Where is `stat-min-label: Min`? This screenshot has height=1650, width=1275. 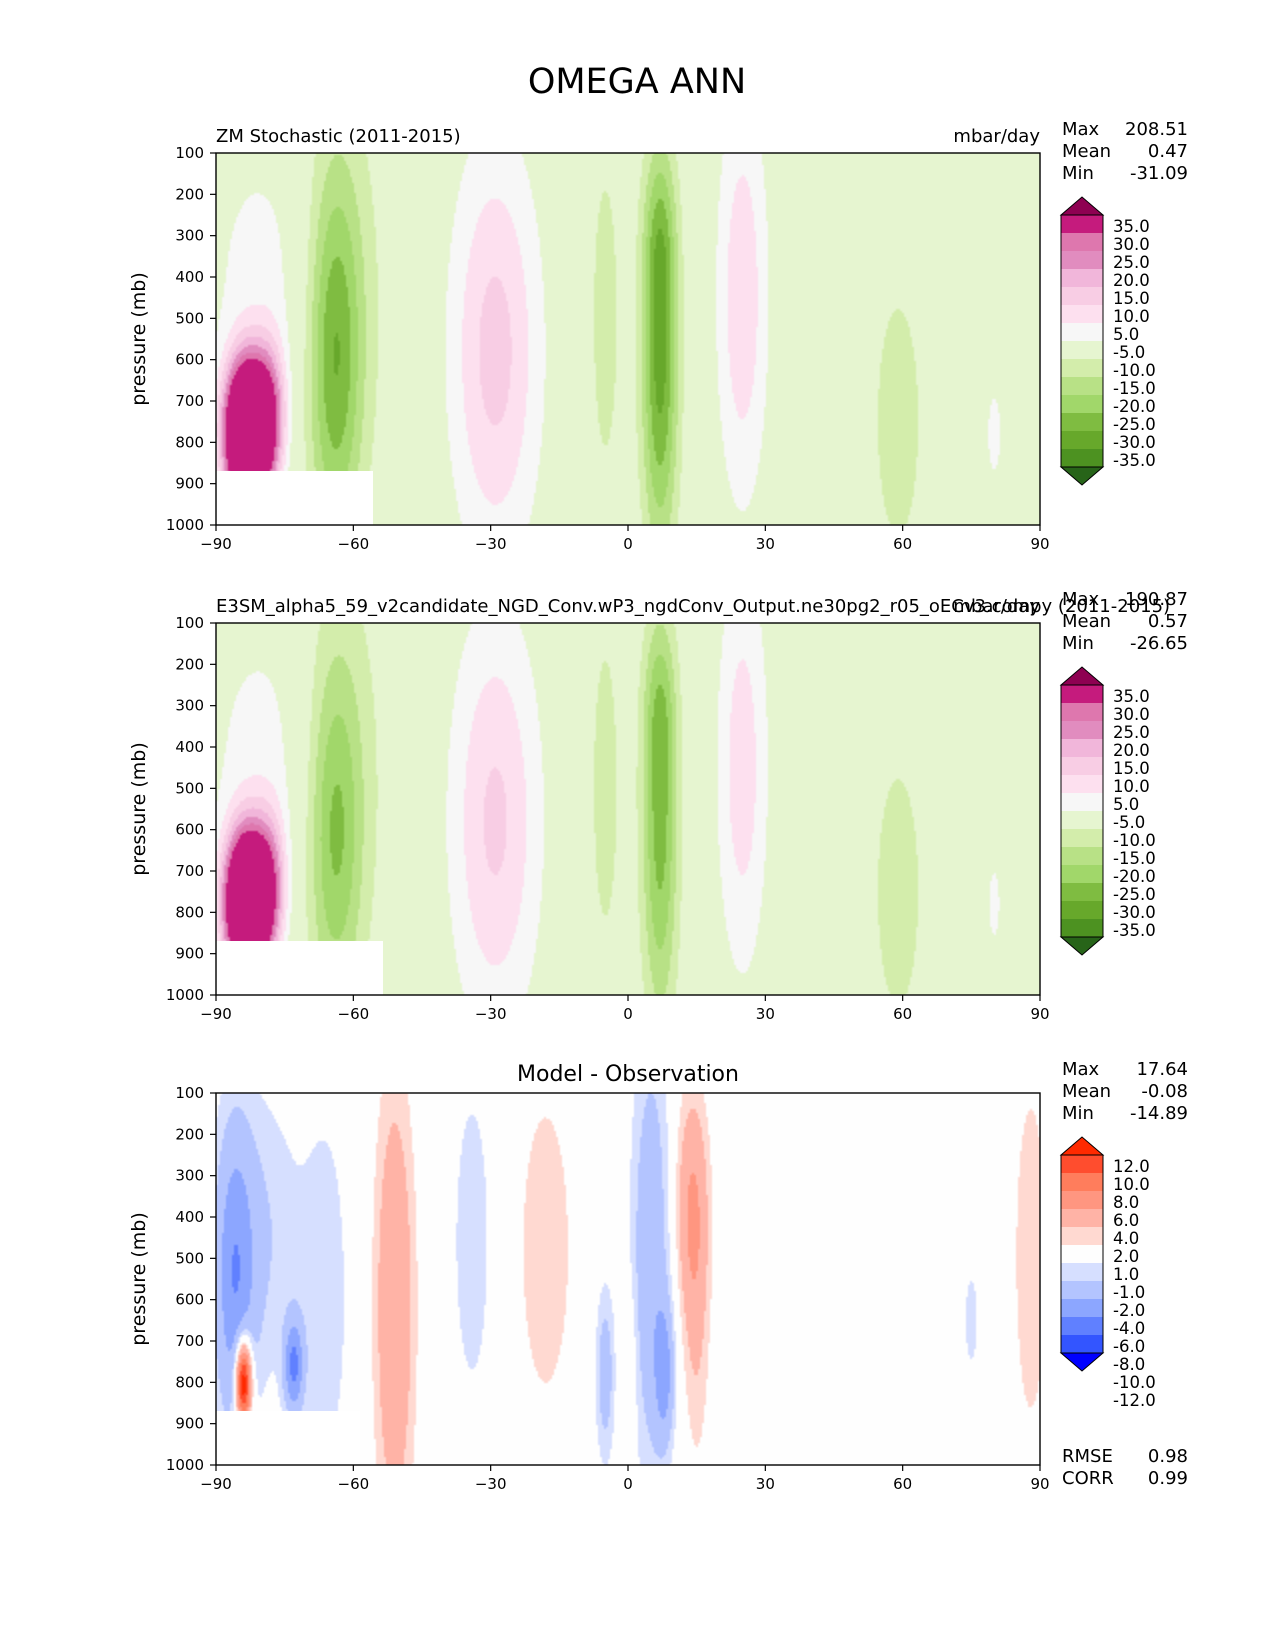 stat-min-label: Min is located at coordinates (1078, 643).